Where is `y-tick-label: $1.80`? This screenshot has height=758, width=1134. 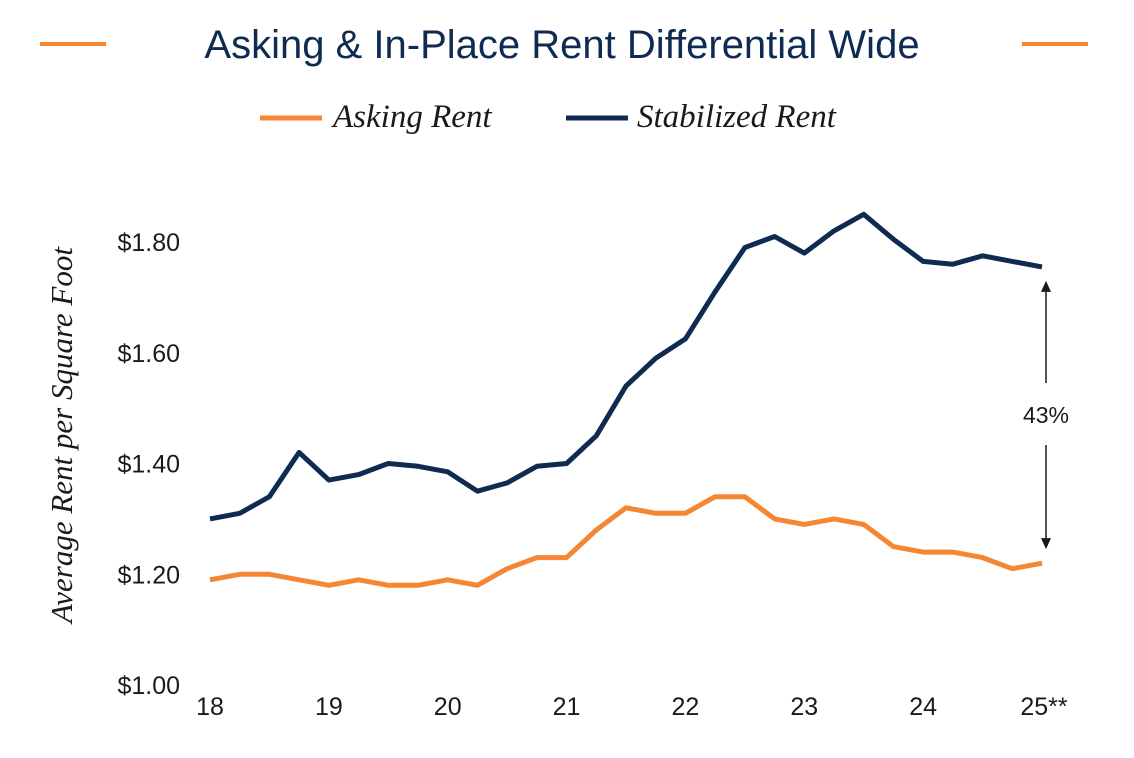
y-tick-label: $1.80 is located at coordinates (148, 243).